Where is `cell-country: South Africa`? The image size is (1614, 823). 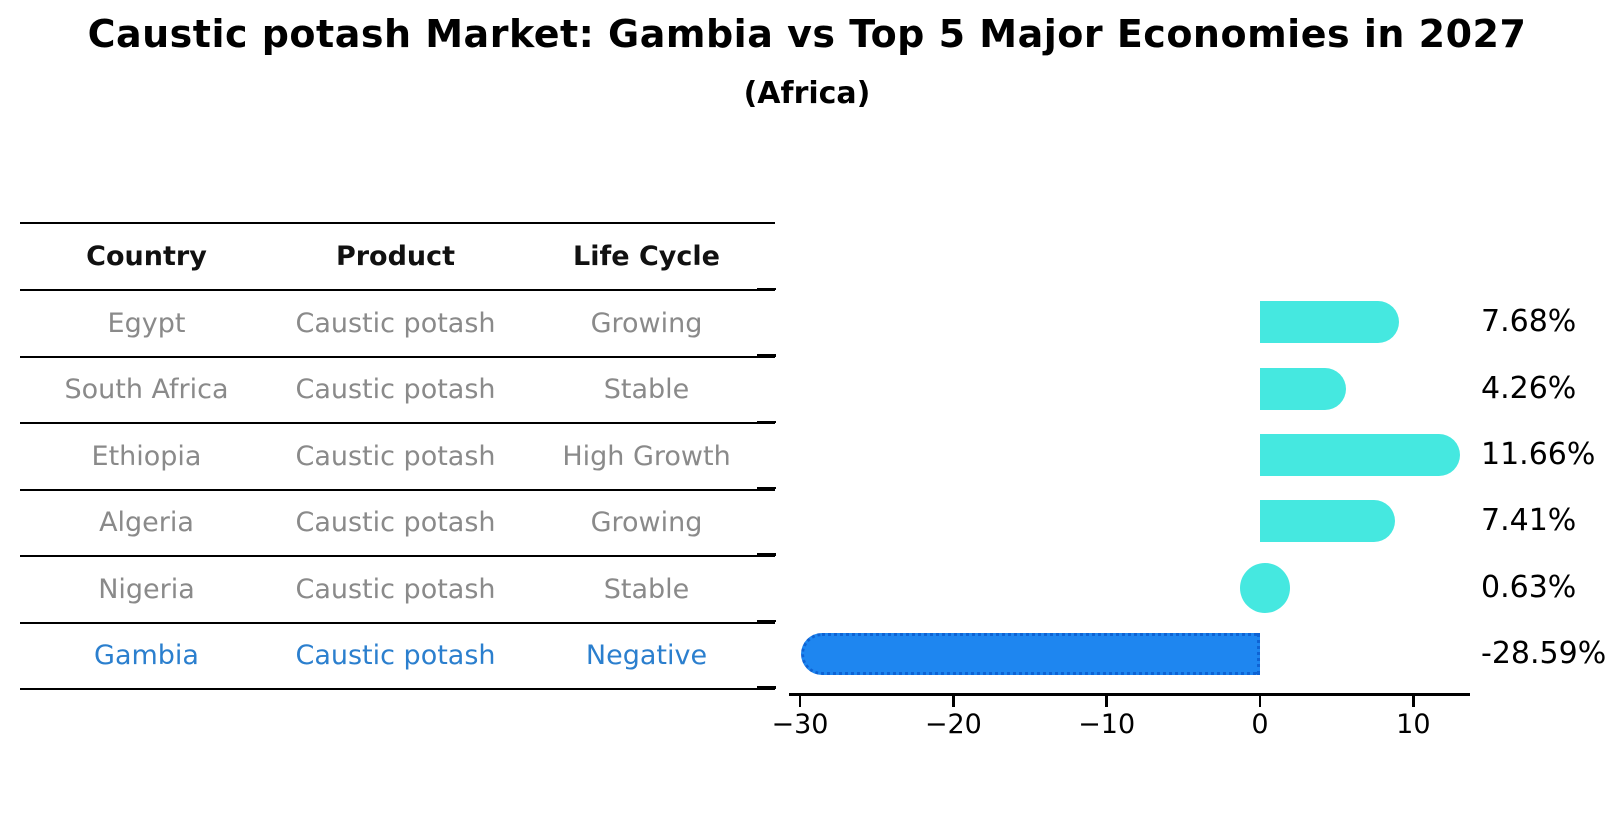
cell-country: South Africa is located at coordinates (146, 390).